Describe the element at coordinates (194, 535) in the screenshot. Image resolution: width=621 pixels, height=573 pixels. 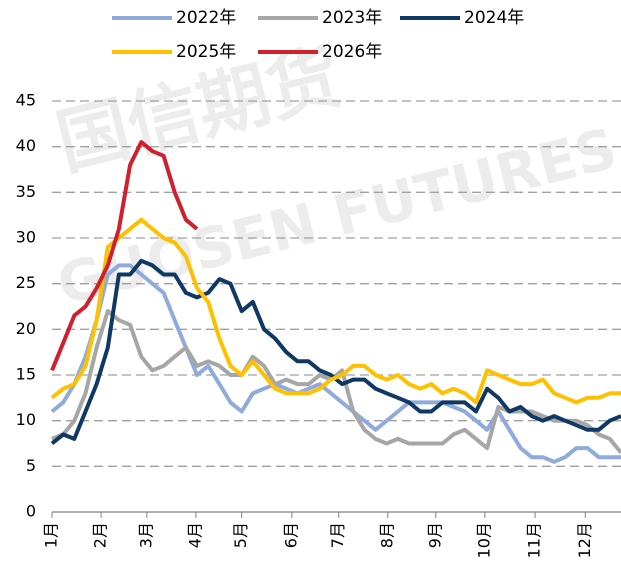
I see `x-tick-label: 4月` at that location.